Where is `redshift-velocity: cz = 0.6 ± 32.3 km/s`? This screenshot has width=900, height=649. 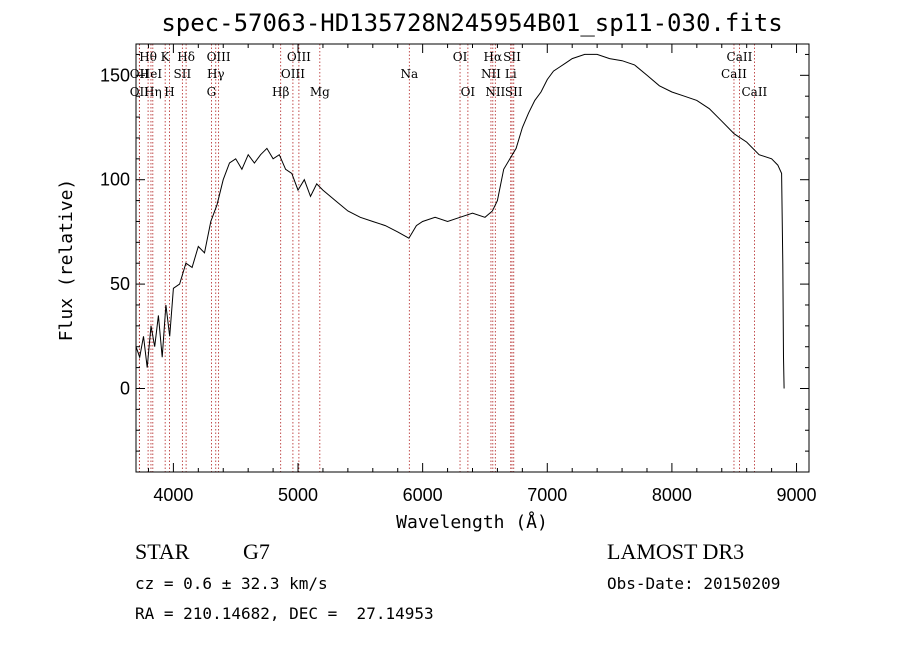
redshift-velocity: cz = 0.6 ± 32.3 km/s is located at coordinates (231, 583).